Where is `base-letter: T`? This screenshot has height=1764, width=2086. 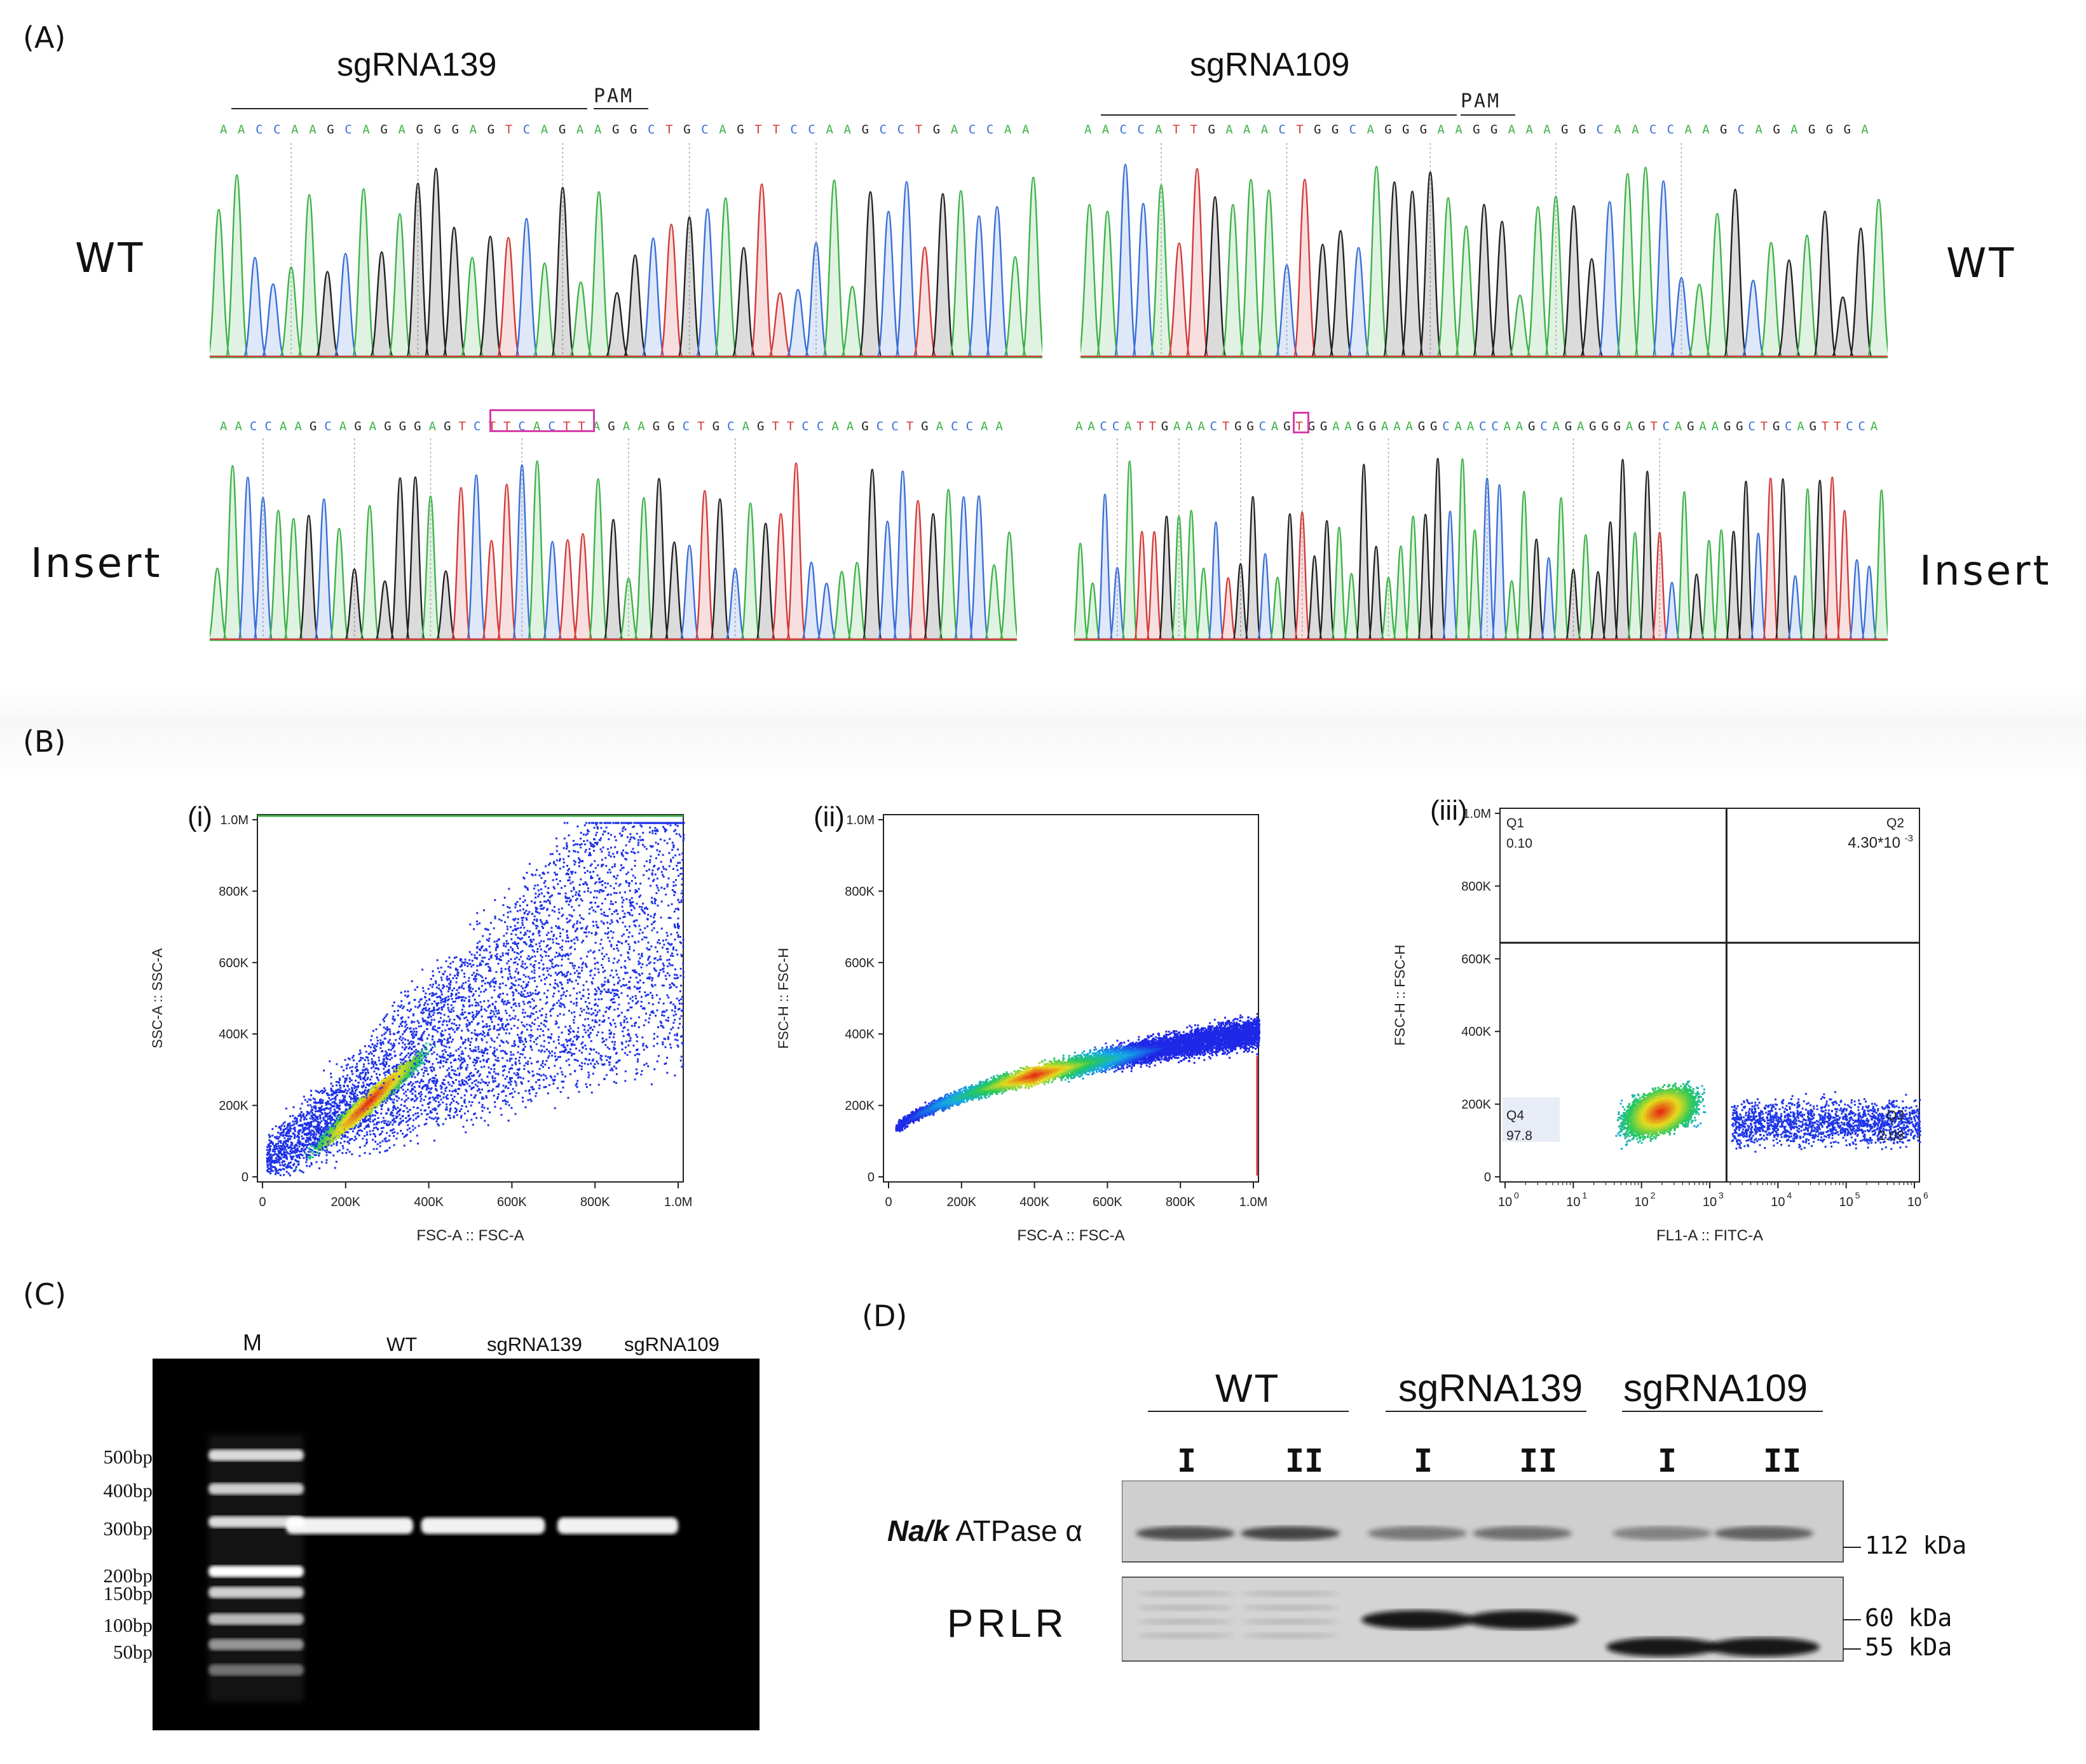
base-letter: T is located at coordinates (775, 130).